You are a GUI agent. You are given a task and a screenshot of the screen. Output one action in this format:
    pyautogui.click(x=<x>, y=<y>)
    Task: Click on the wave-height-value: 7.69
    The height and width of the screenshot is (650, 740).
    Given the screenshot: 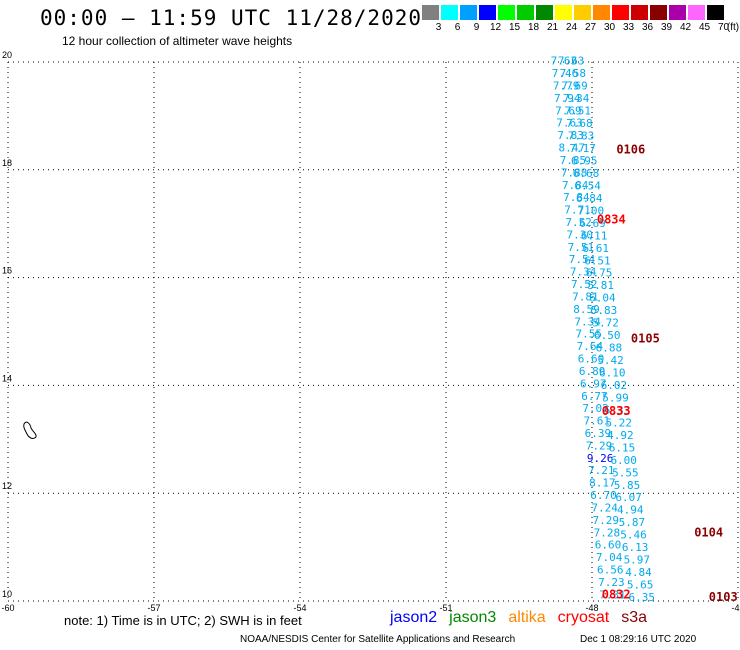 What is the action you would take?
    pyautogui.click(x=574, y=86)
    